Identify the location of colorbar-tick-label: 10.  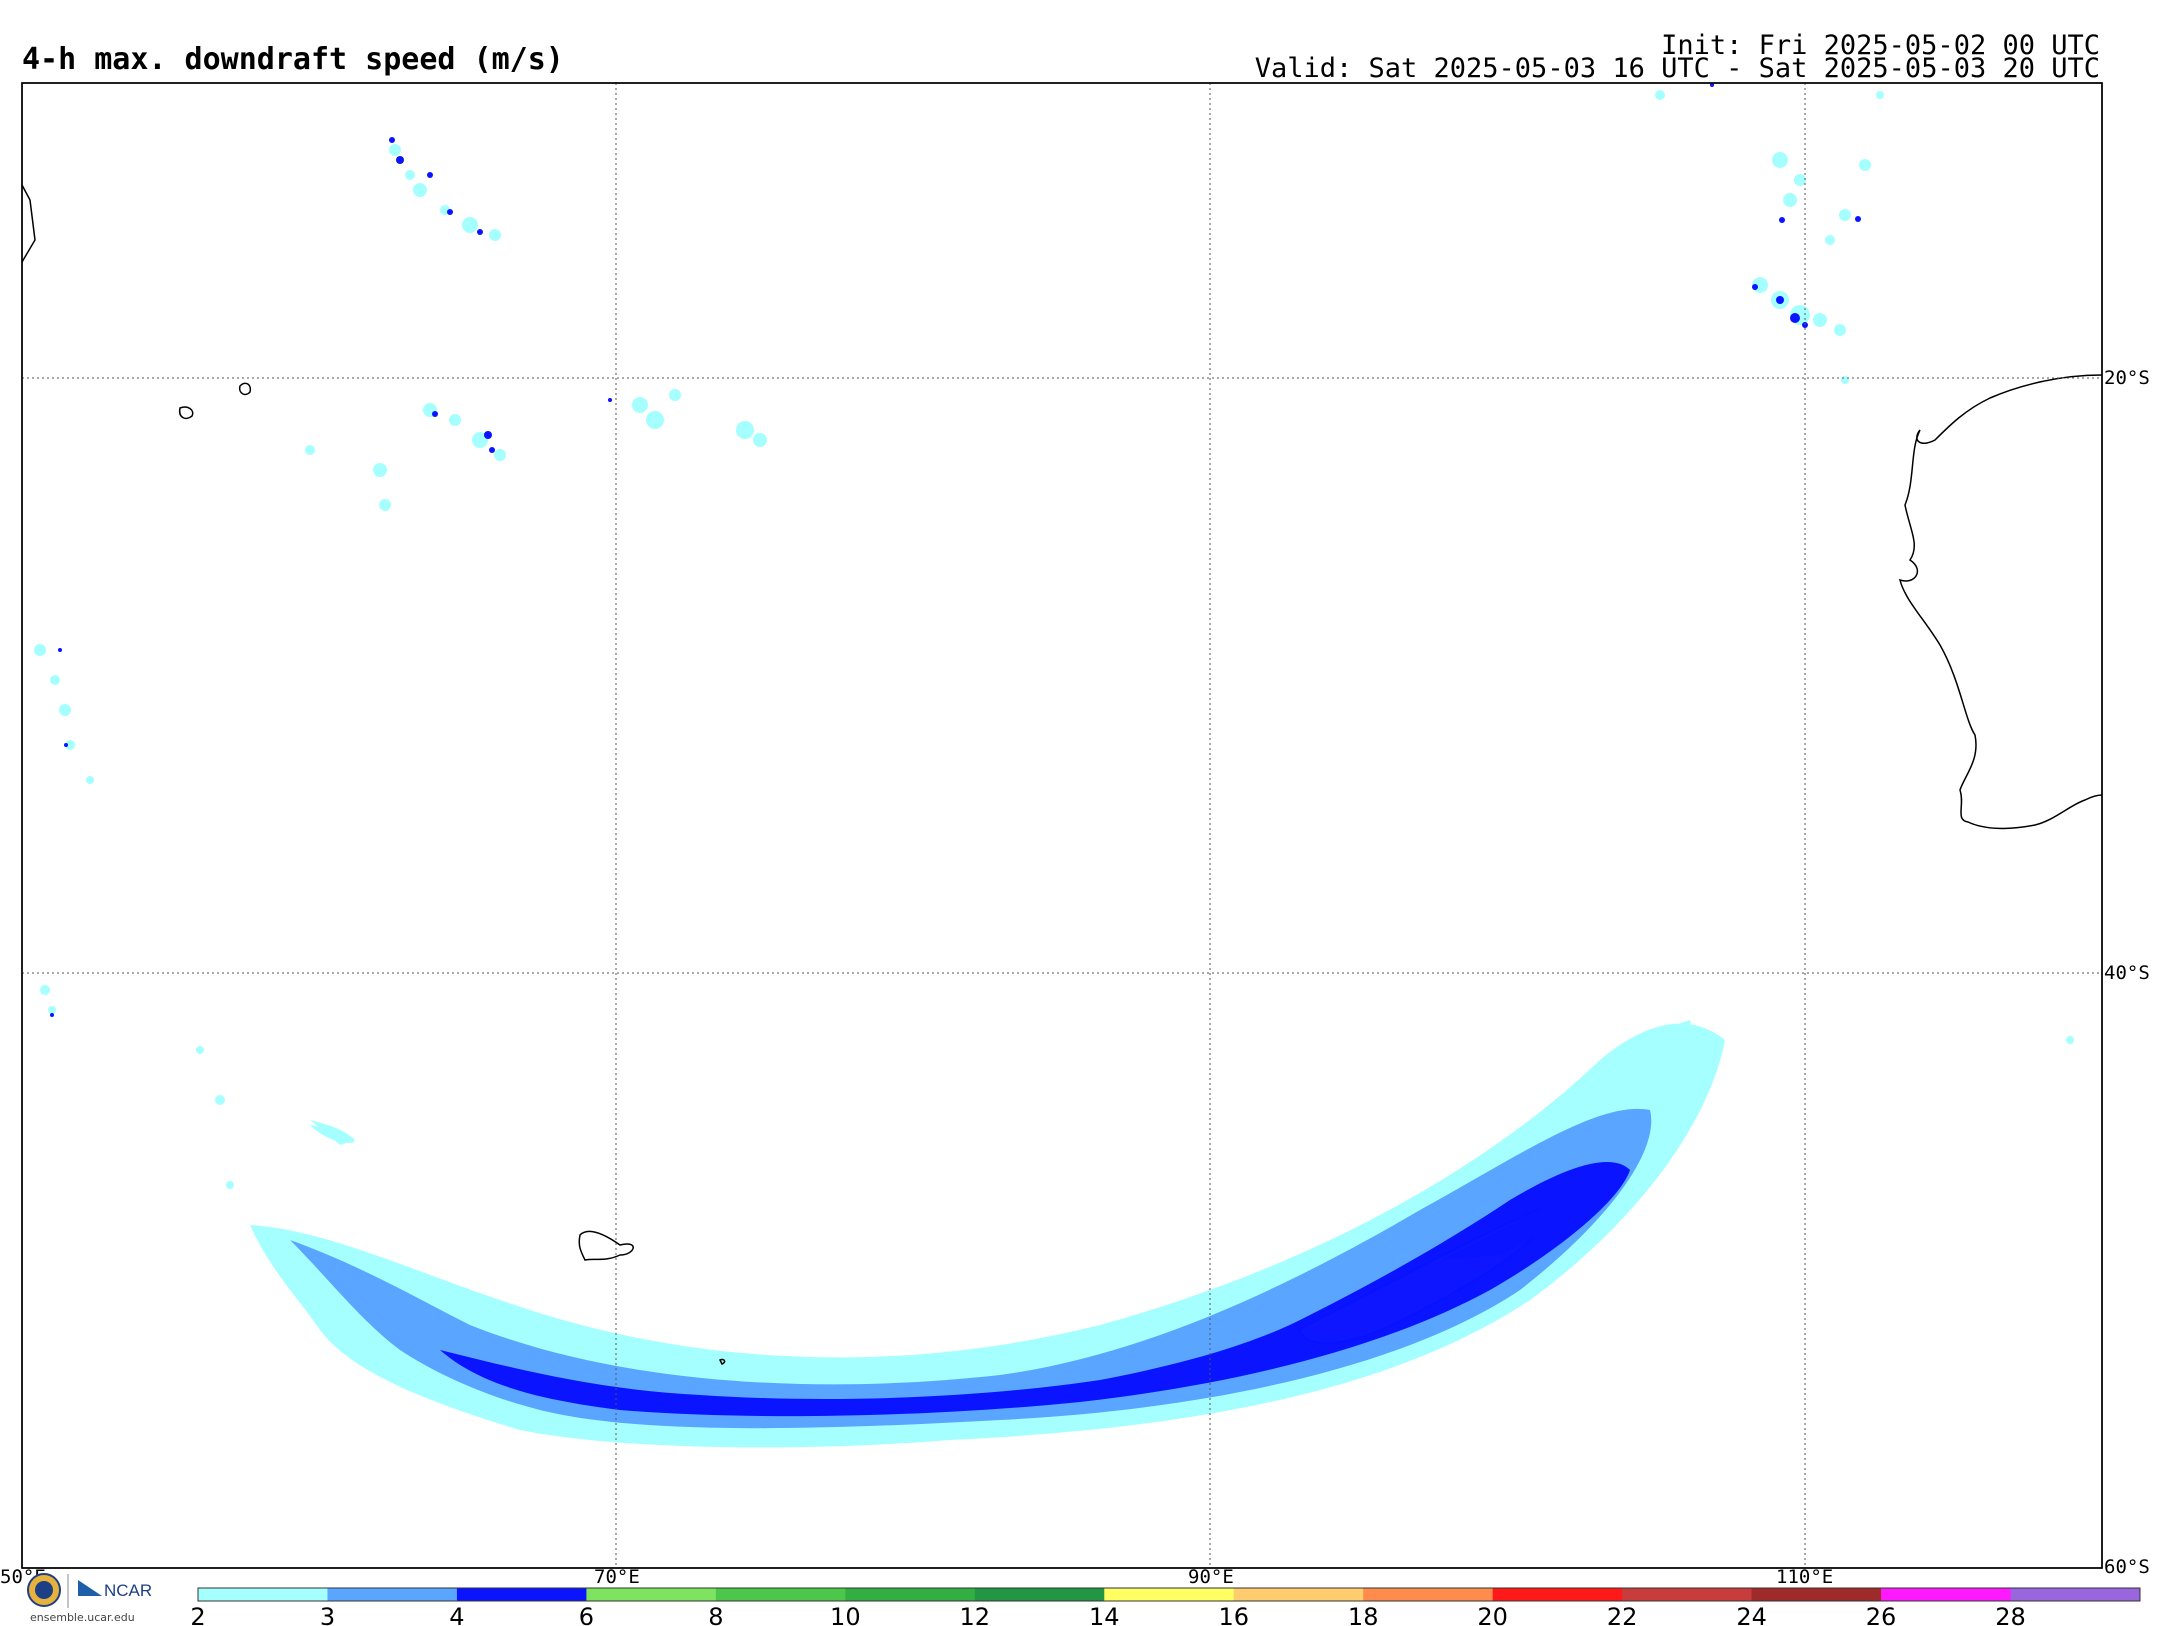
(845, 1614).